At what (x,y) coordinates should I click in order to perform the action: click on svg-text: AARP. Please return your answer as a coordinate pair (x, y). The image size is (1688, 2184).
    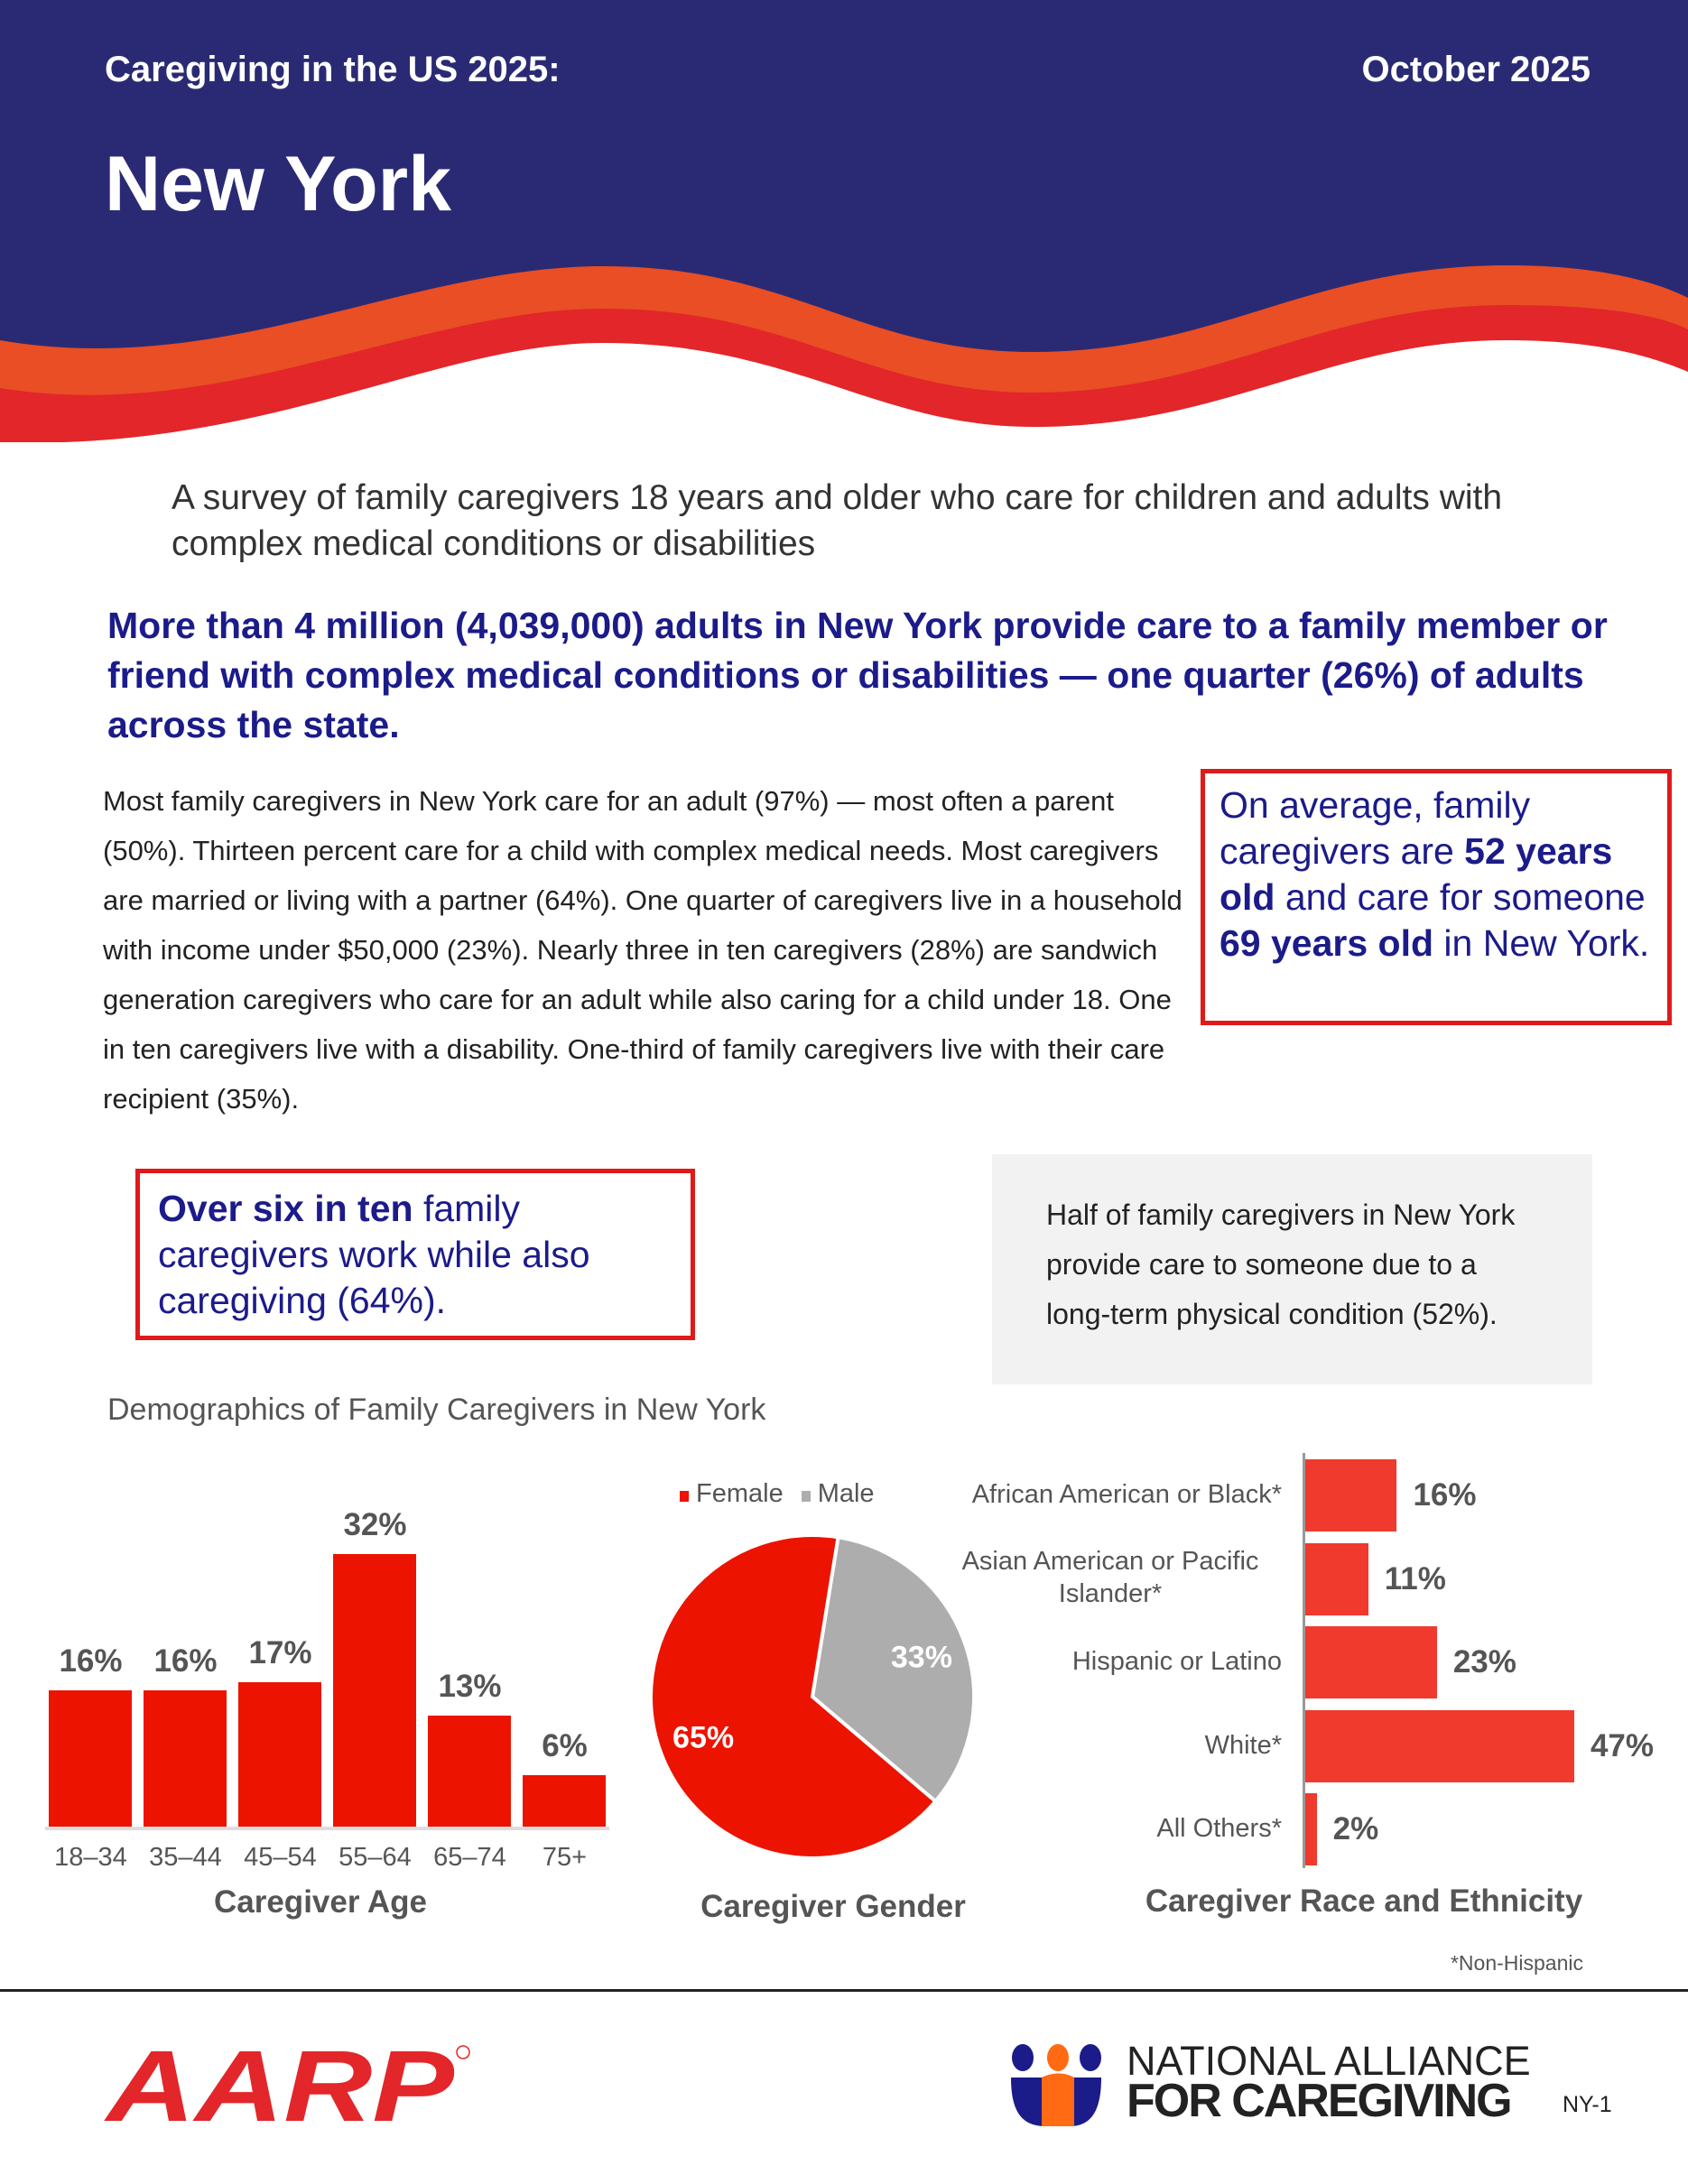
    Looking at the image, I should click on (279, 2084).